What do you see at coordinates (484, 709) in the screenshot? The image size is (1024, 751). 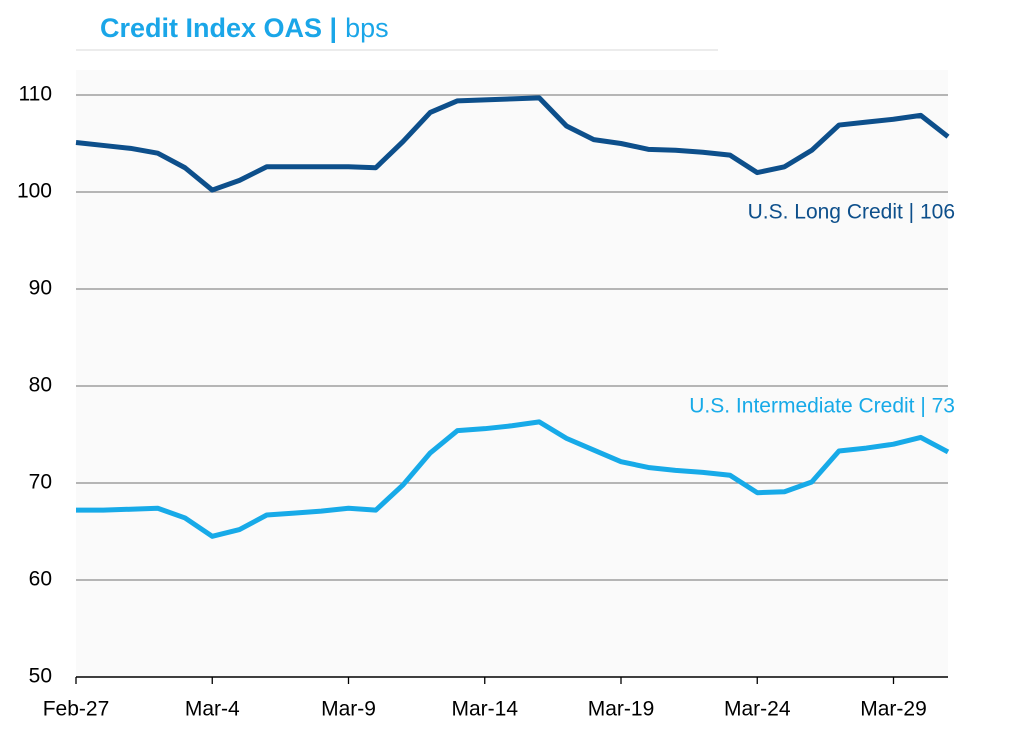 I see `x-tick-label: Mar-14` at bounding box center [484, 709].